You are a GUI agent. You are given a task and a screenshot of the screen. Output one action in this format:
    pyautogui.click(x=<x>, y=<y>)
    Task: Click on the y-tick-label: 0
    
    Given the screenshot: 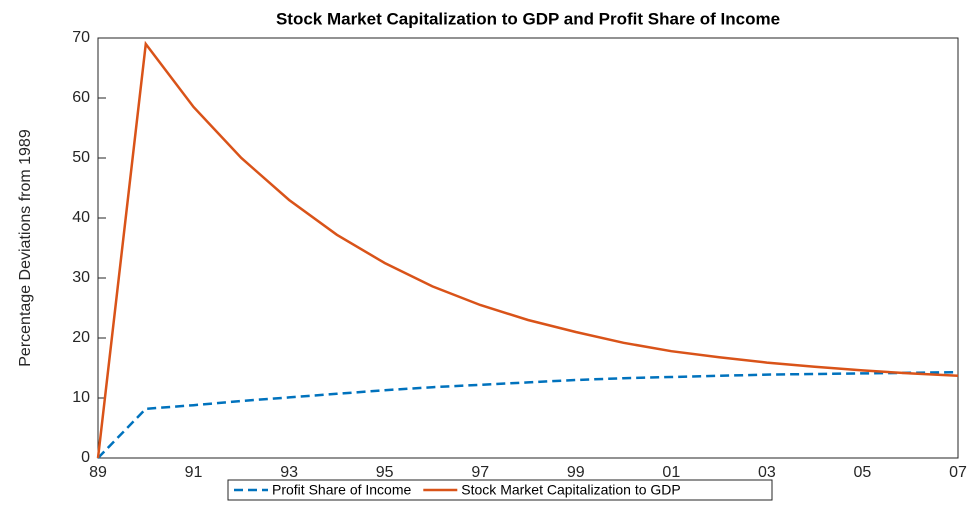 What is the action you would take?
    pyautogui.click(x=85, y=457)
    